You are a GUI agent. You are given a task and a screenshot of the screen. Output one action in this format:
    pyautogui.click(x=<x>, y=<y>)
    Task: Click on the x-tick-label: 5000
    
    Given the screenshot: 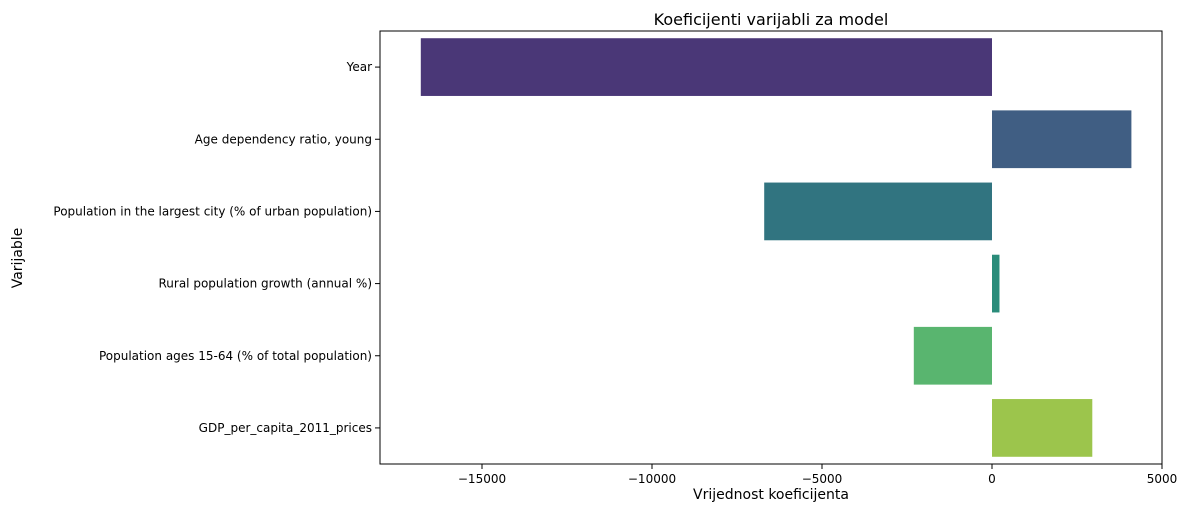 What is the action you would take?
    pyautogui.click(x=1162, y=479)
    